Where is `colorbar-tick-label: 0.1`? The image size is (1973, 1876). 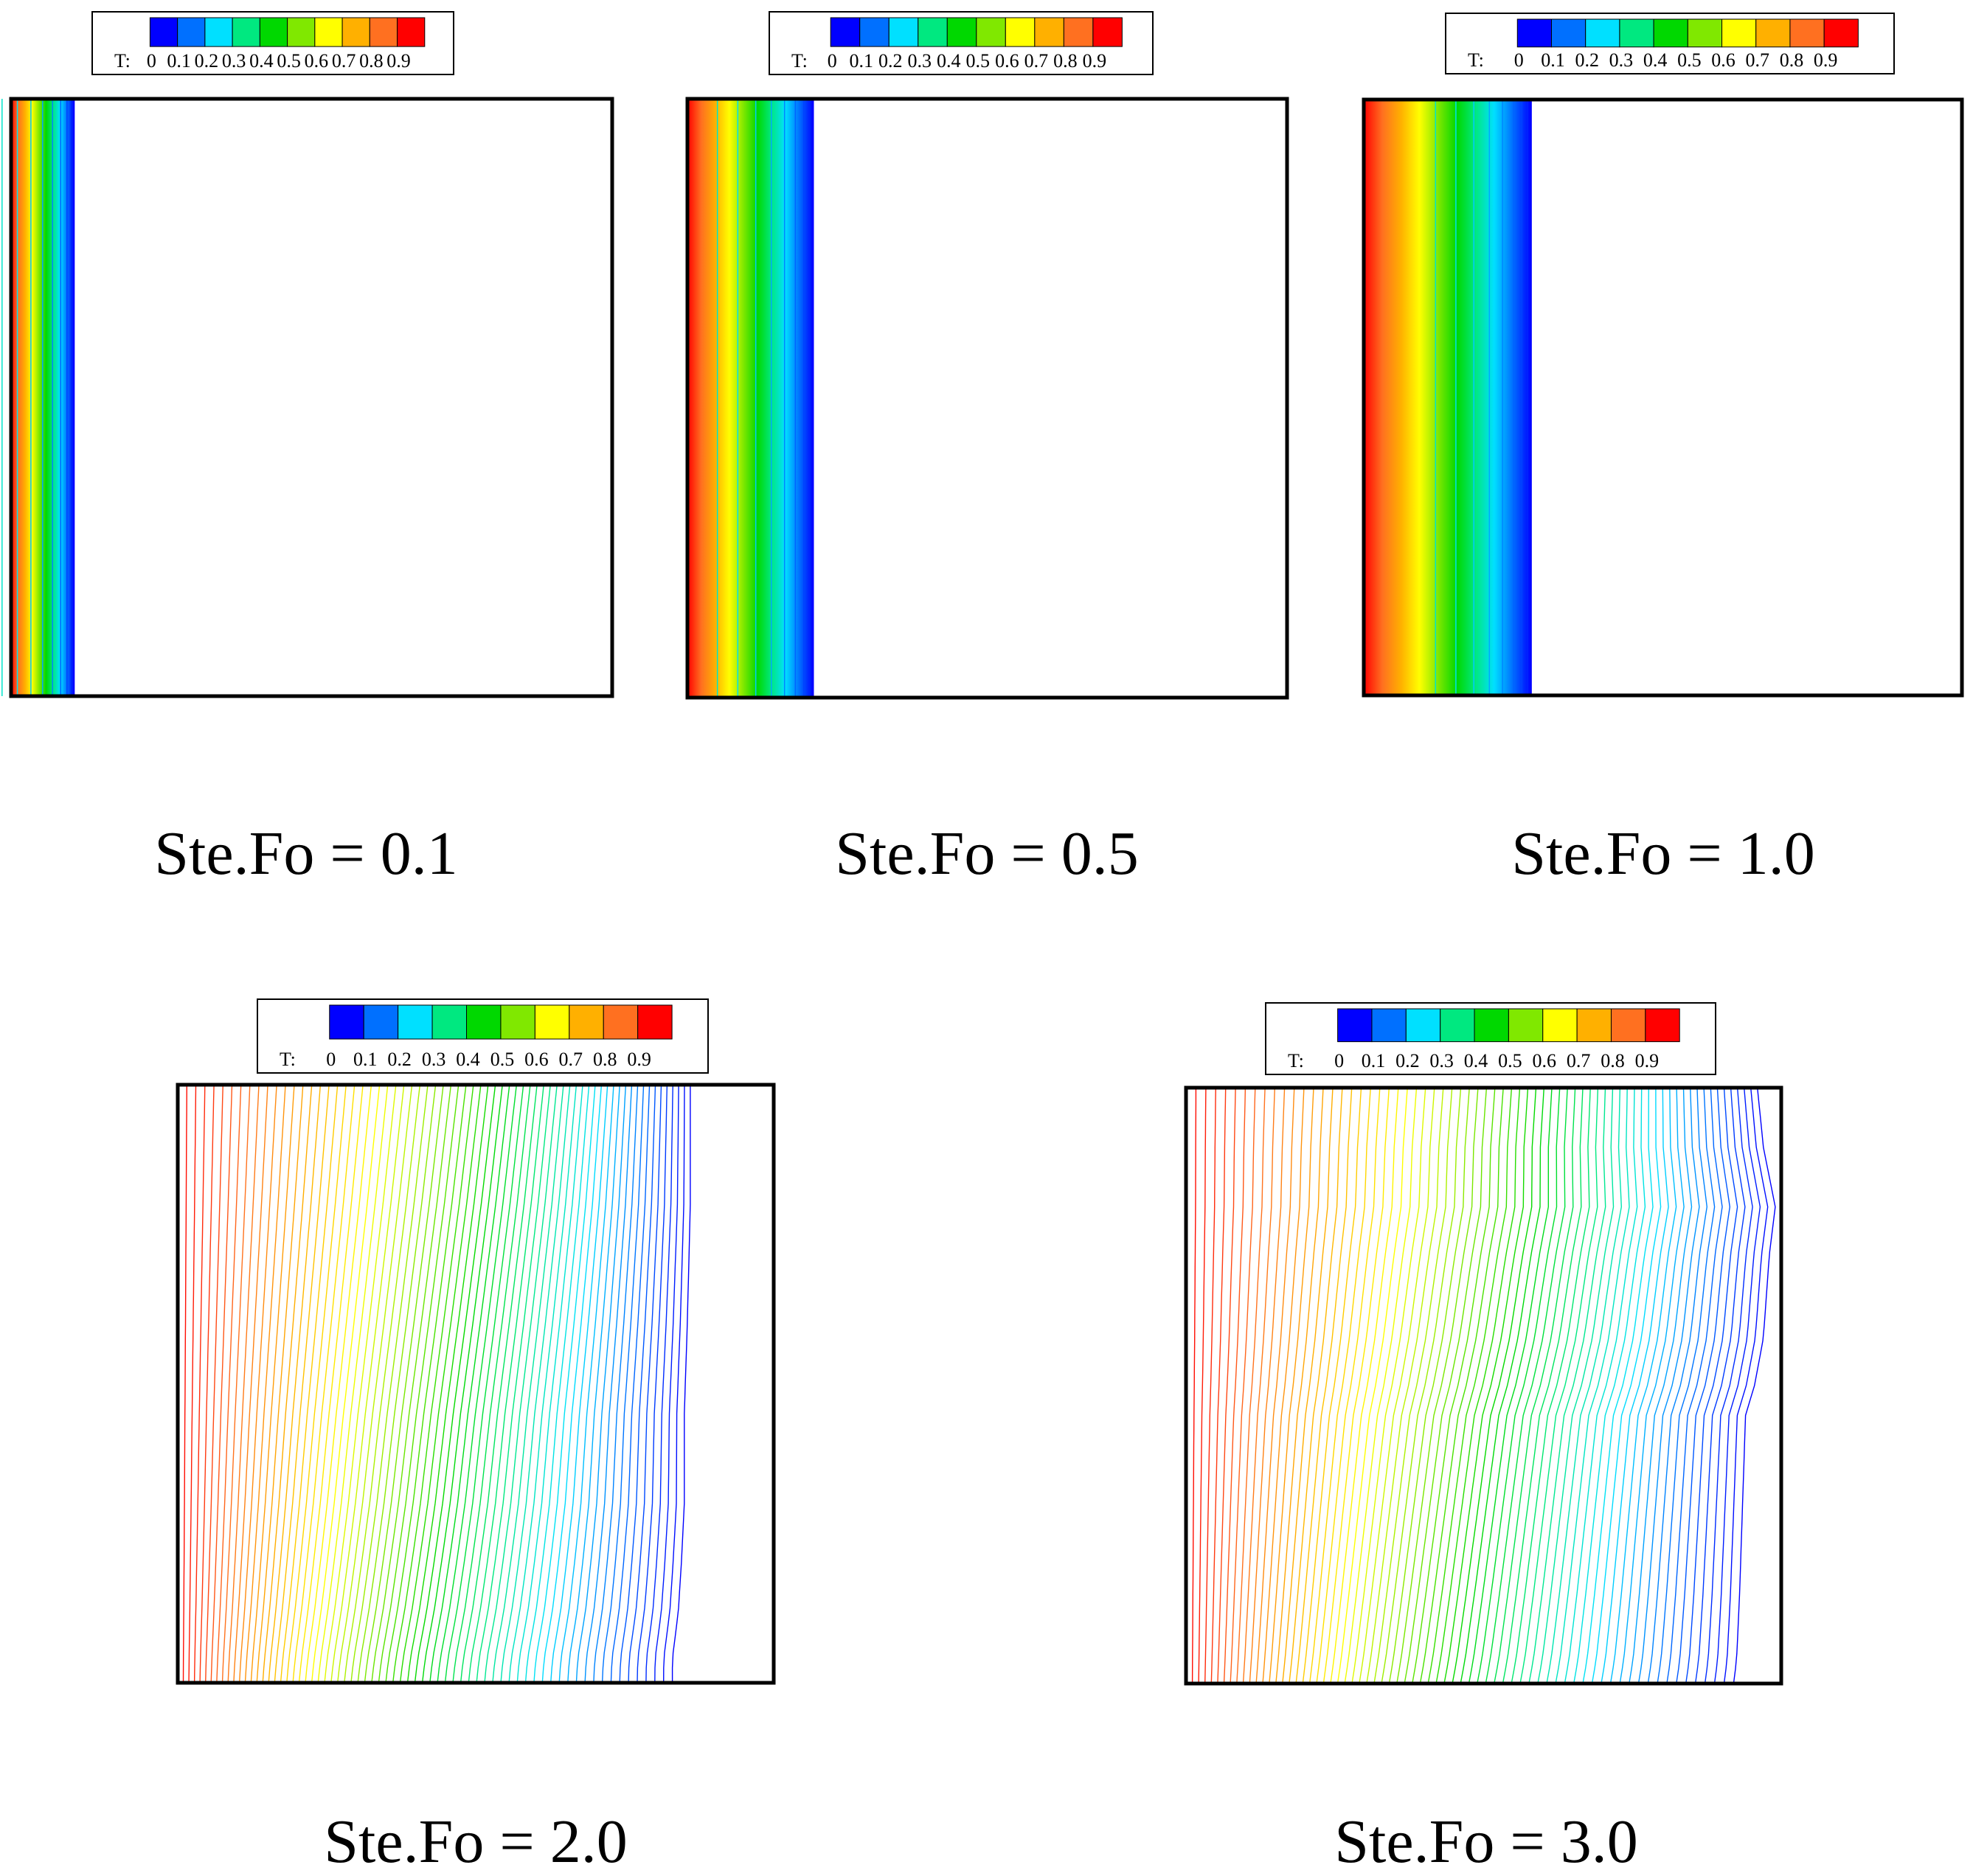
colorbar-tick-label: 0.1 is located at coordinates (1374, 1060).